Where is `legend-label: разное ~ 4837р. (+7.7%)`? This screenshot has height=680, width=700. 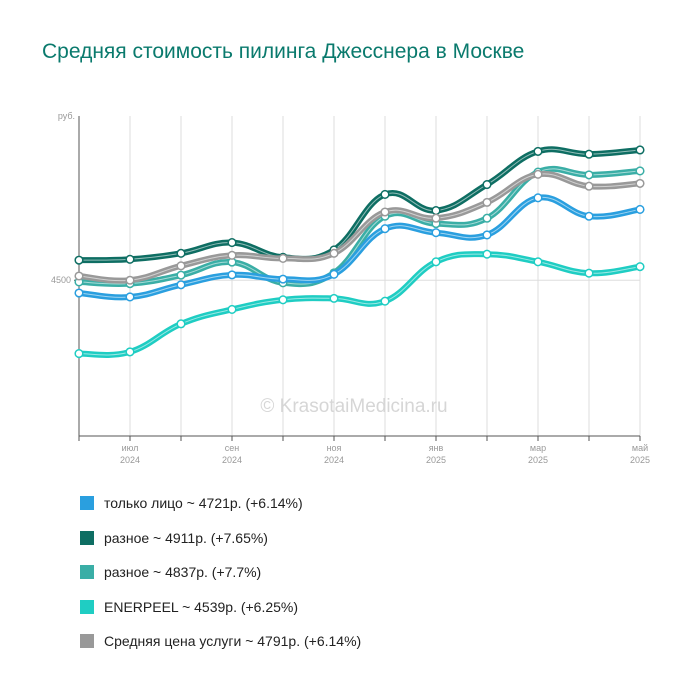 legend-label: разное ~ 4837р. (+7.7%) is located at coordinates (183, 572).